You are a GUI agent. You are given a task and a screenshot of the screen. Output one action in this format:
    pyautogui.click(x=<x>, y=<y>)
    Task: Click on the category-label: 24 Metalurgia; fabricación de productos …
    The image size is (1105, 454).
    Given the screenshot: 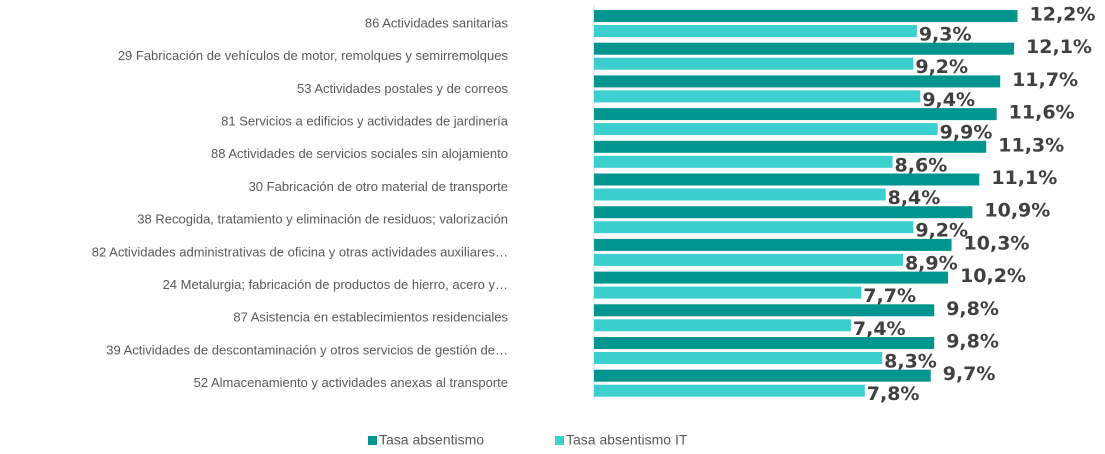 What is the action you would take?
    pyautogui.click(x=335, y=284)
    